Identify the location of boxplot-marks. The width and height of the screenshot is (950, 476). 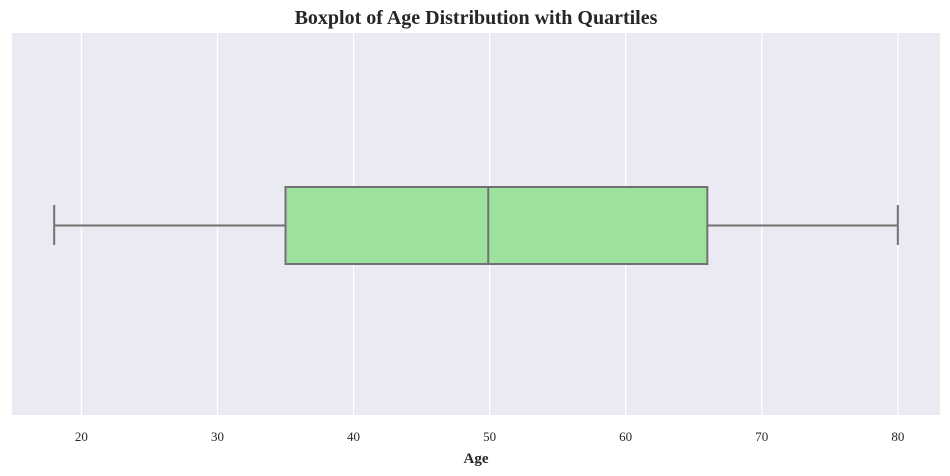
(476, 225).